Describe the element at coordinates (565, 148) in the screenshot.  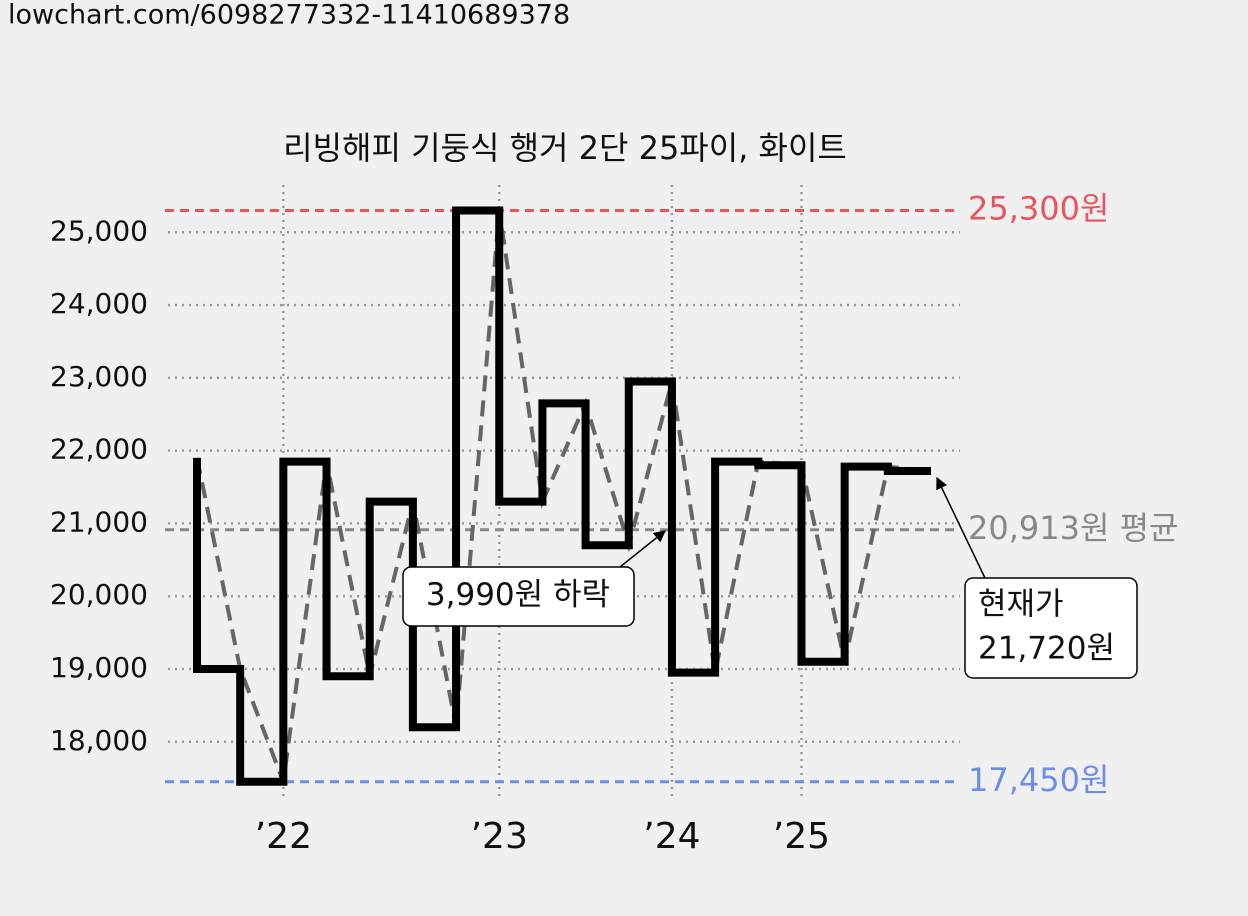
I see `chart-title: 리빙해피 기둥식 행거 2단 25파이, 화이트` at that location.